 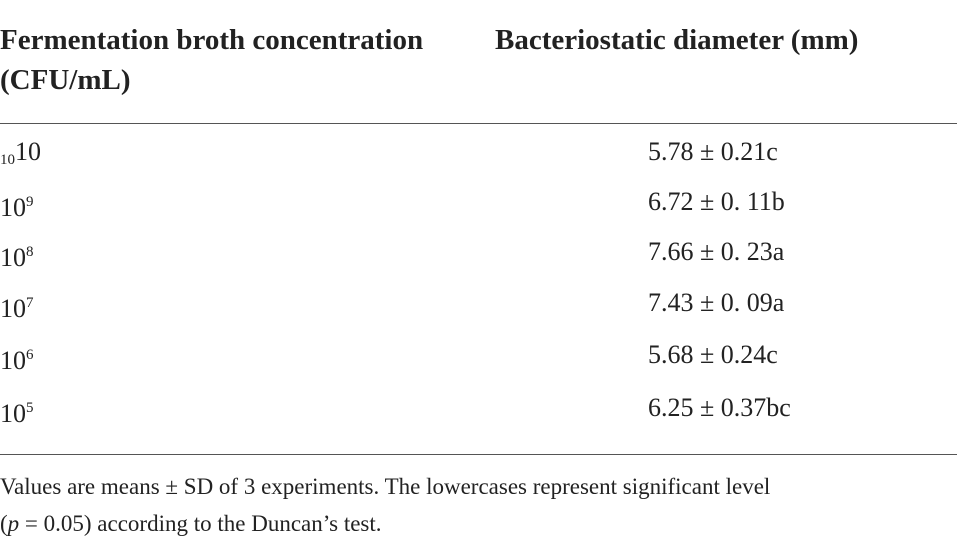 What do you see at coordinates (4, 523) in the screenshot?
I see `footnote-text: (` at bounding box center [4, 523].